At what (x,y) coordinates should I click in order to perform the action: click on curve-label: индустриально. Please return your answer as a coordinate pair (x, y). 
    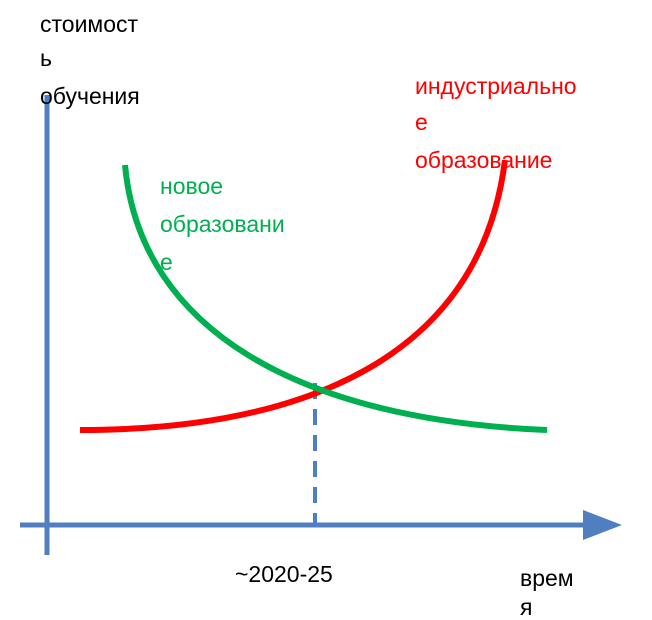
    Looking at the image, I should click on (496, 86).